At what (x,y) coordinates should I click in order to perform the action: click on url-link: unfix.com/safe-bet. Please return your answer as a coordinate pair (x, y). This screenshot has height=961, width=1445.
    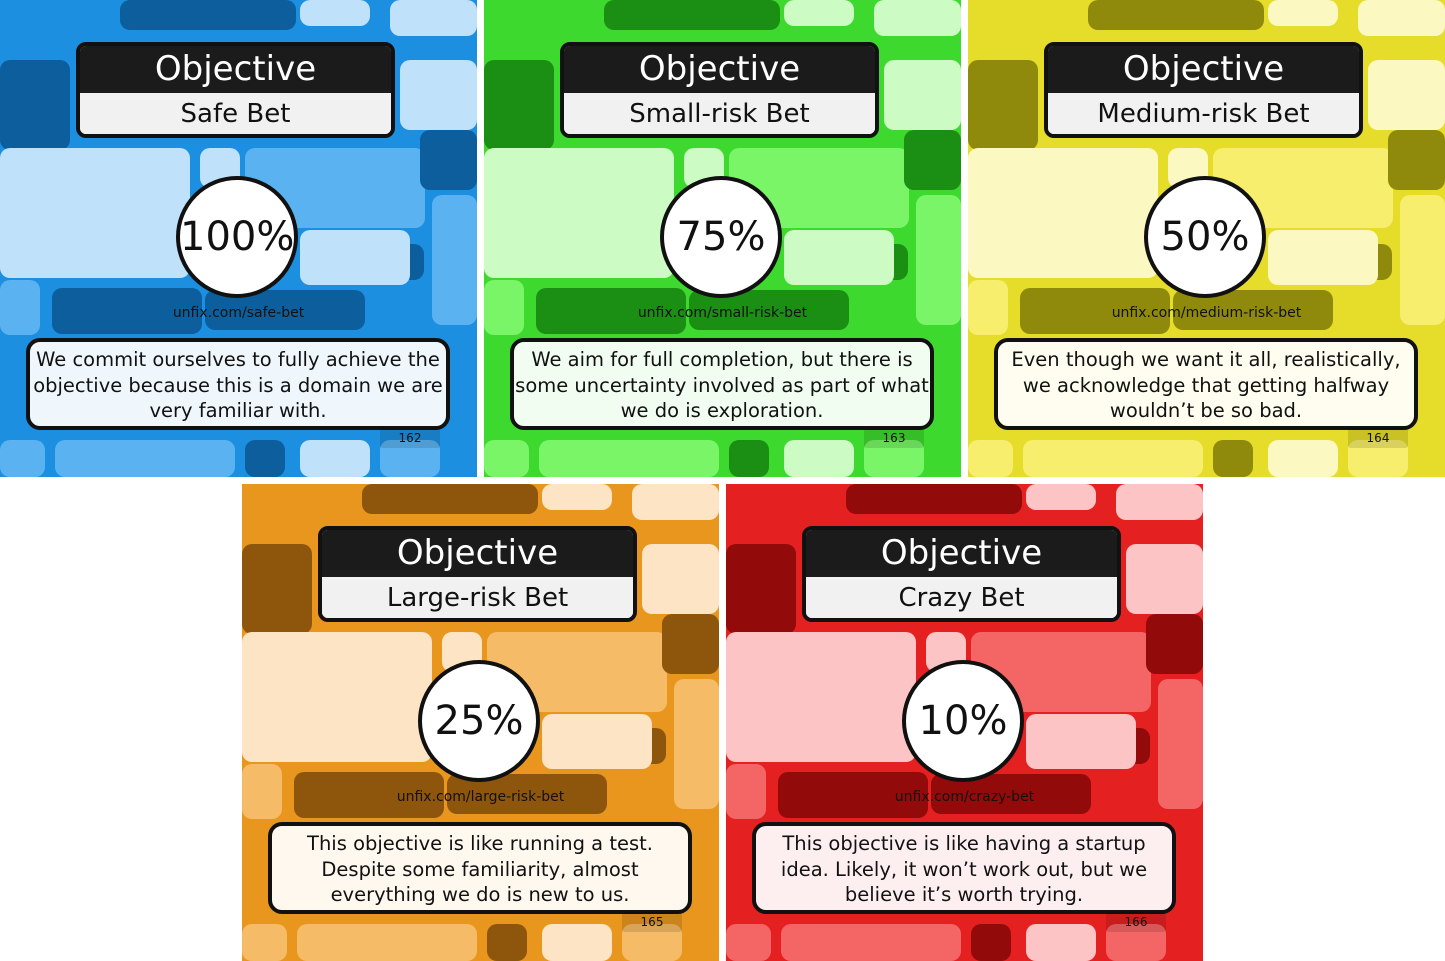
    Looking at the image, I should click on (238, 313).